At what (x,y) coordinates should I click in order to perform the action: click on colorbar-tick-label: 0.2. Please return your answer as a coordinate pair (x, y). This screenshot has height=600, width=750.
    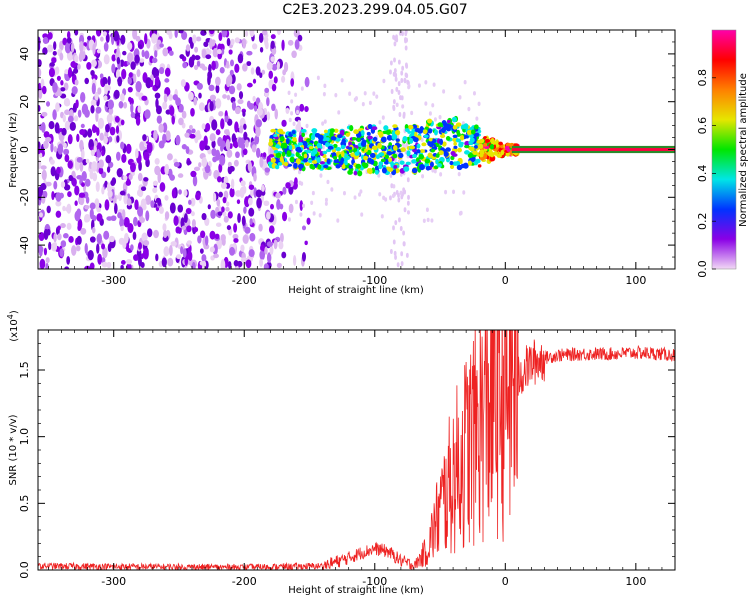
    Looking at the image, I should click on (702, 221).